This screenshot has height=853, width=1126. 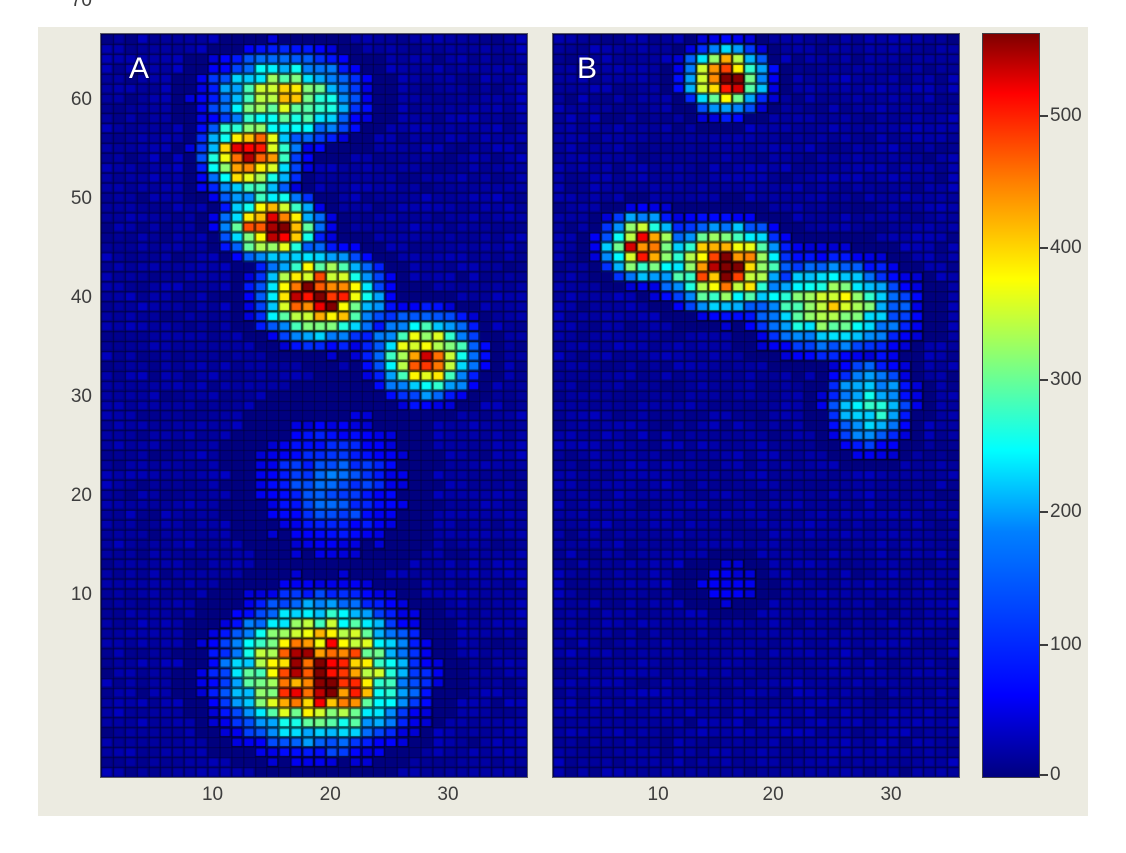 What do you see at coordinates (81, 595) in the screenshot?
I see `y-tick-label: 10` at bounding box center [81, 595].